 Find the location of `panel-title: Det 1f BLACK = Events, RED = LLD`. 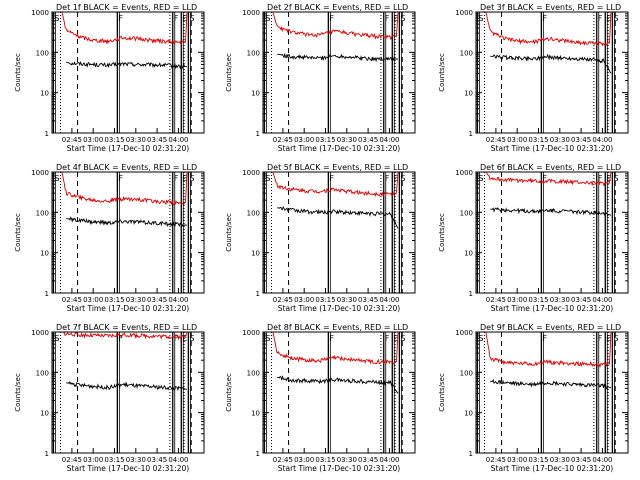

panel-title: Det 1f BLACK = Events, RED = LLD is located at coordinates (126, 7).